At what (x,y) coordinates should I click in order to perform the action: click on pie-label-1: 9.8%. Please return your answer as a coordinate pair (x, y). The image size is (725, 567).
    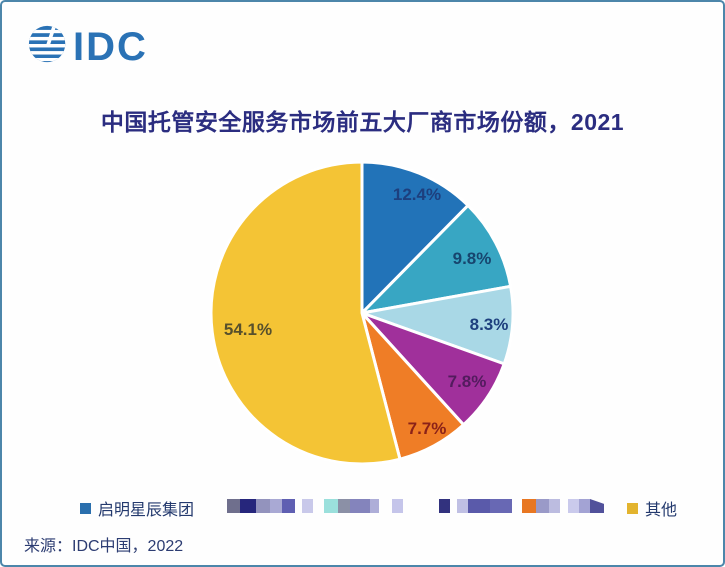
    Looking at the image, I should click on (472, 258).